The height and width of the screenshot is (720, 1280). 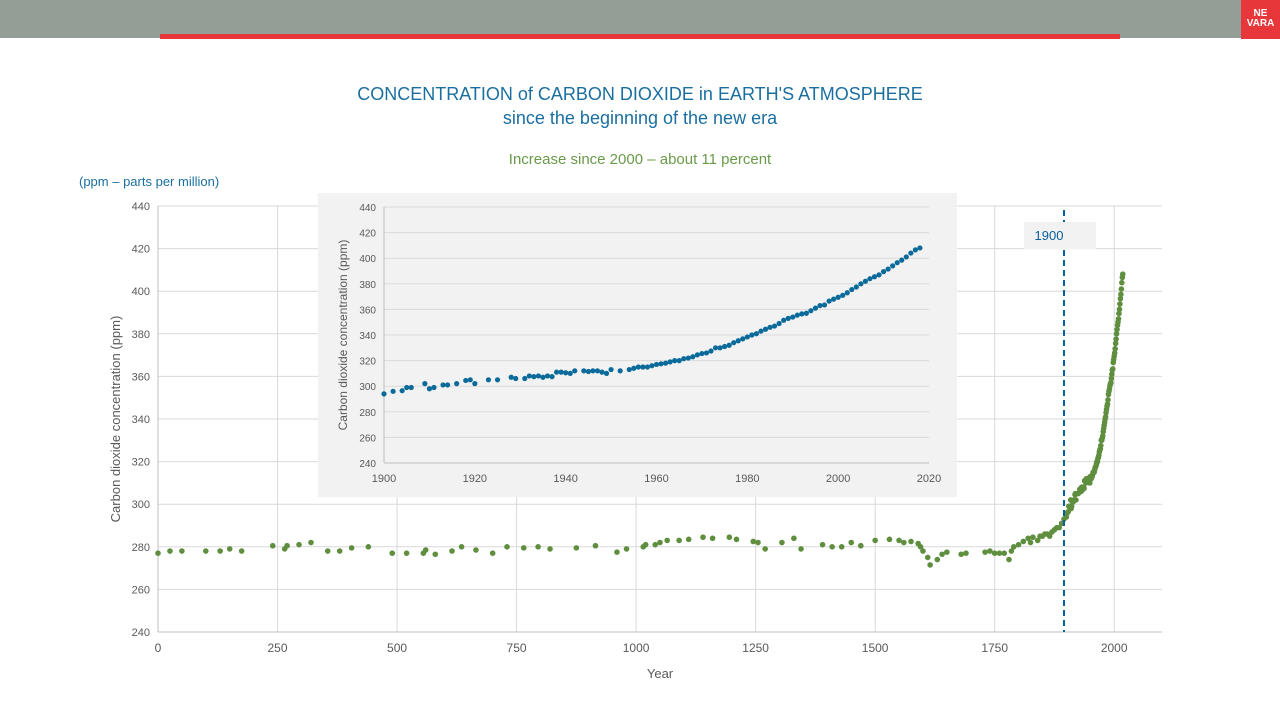 What do you see at coordinates (838, 479) in the screenshot?
I see `x-tick-label: 2000` at bounding box center [838, 479].